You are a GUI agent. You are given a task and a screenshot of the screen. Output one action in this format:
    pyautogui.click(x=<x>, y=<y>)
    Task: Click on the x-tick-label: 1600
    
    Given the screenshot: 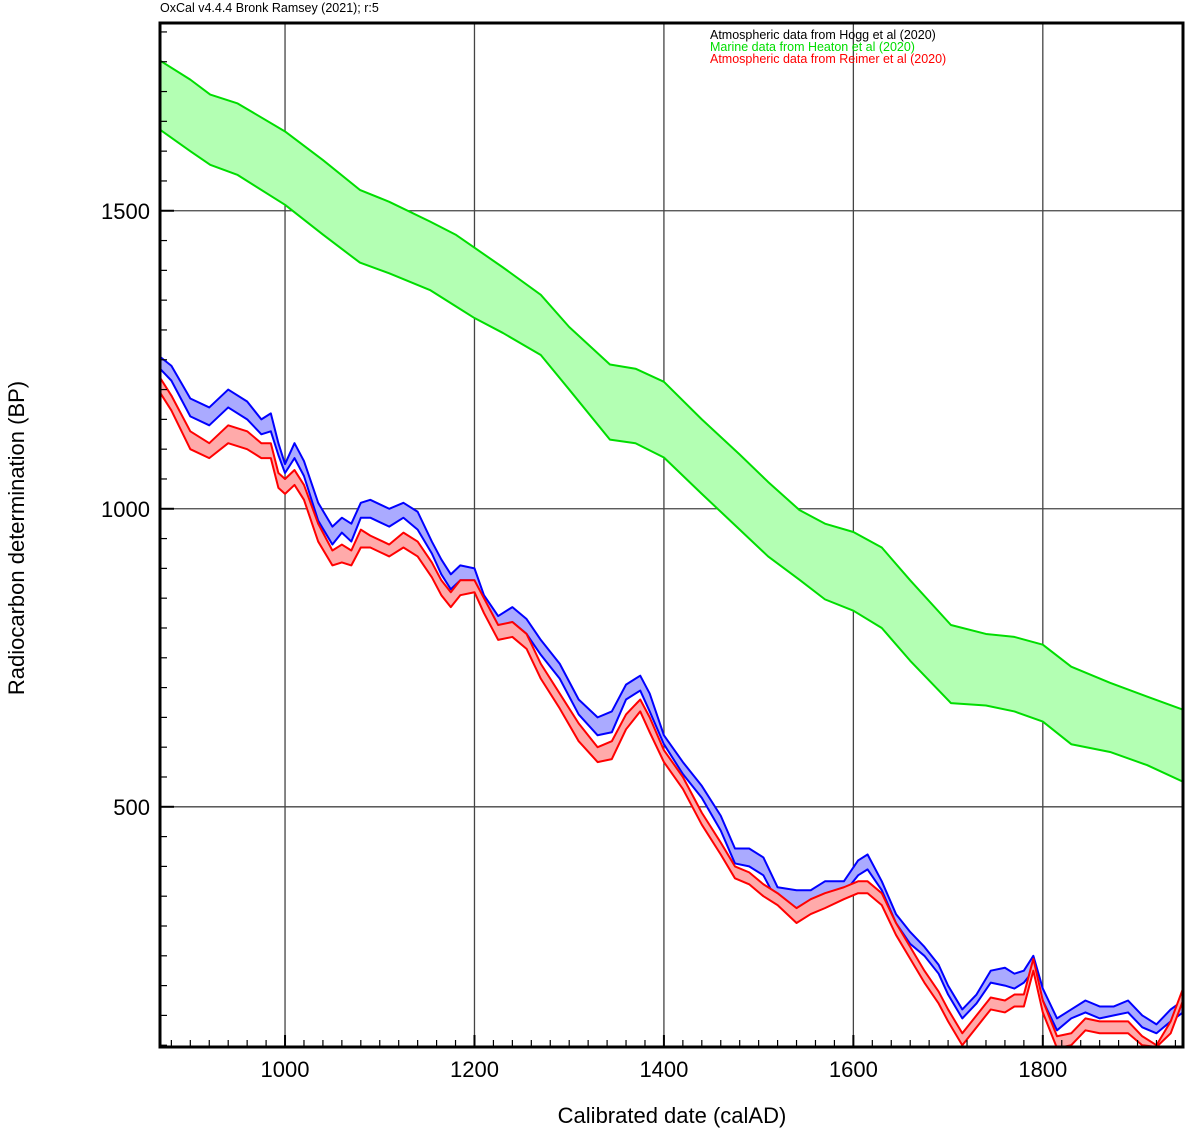 What is the action you would take?
    pyautogui.click(x=853, y=1069)
    